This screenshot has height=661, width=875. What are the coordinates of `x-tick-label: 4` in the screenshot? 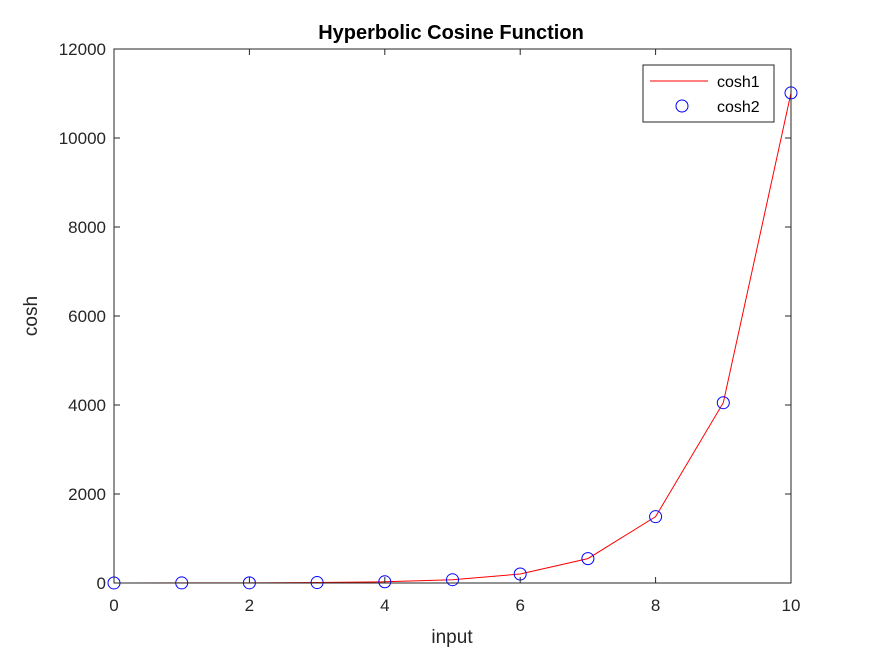 It's located at (384, 605).